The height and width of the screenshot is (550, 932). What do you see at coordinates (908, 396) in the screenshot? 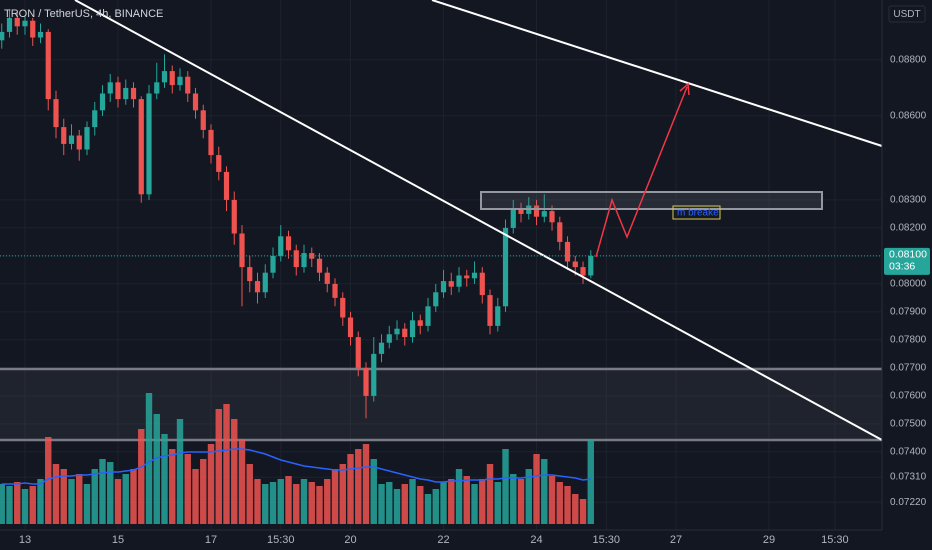
I see `y-tick-label: 0.07600` at bounding box center [908, 396].